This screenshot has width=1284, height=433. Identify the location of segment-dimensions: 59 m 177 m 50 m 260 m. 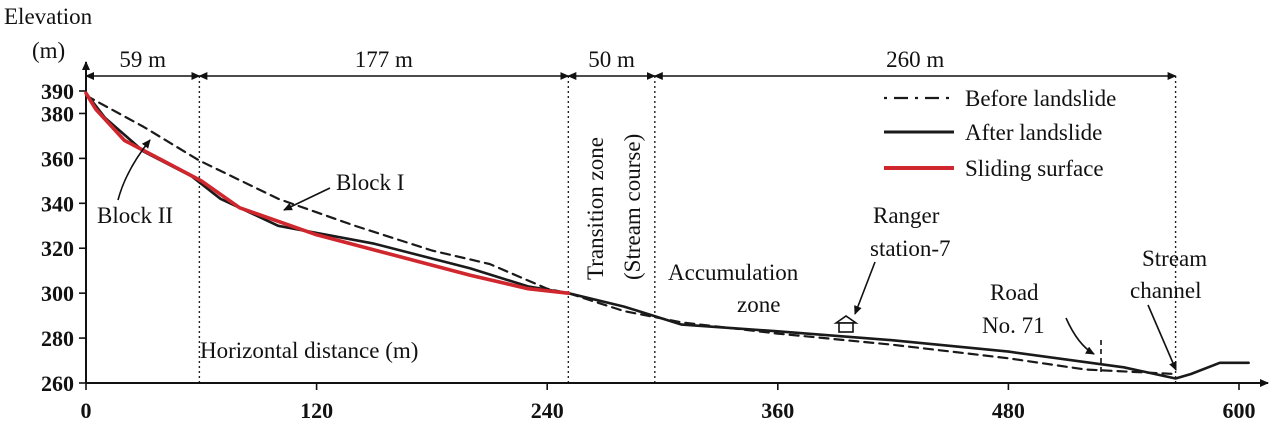
(631, 63).